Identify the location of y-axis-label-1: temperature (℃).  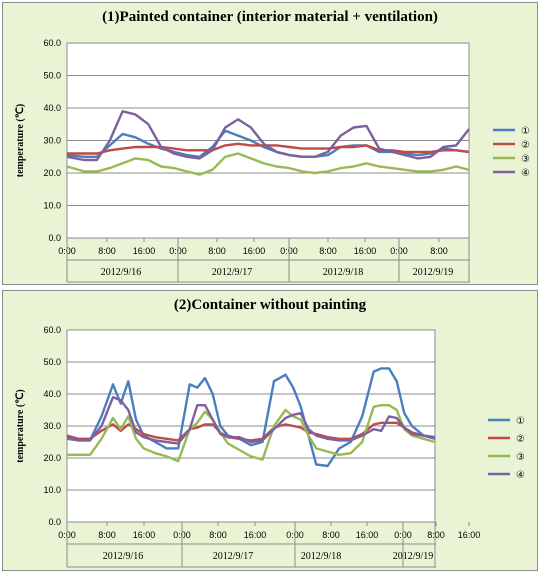
(20, 141).